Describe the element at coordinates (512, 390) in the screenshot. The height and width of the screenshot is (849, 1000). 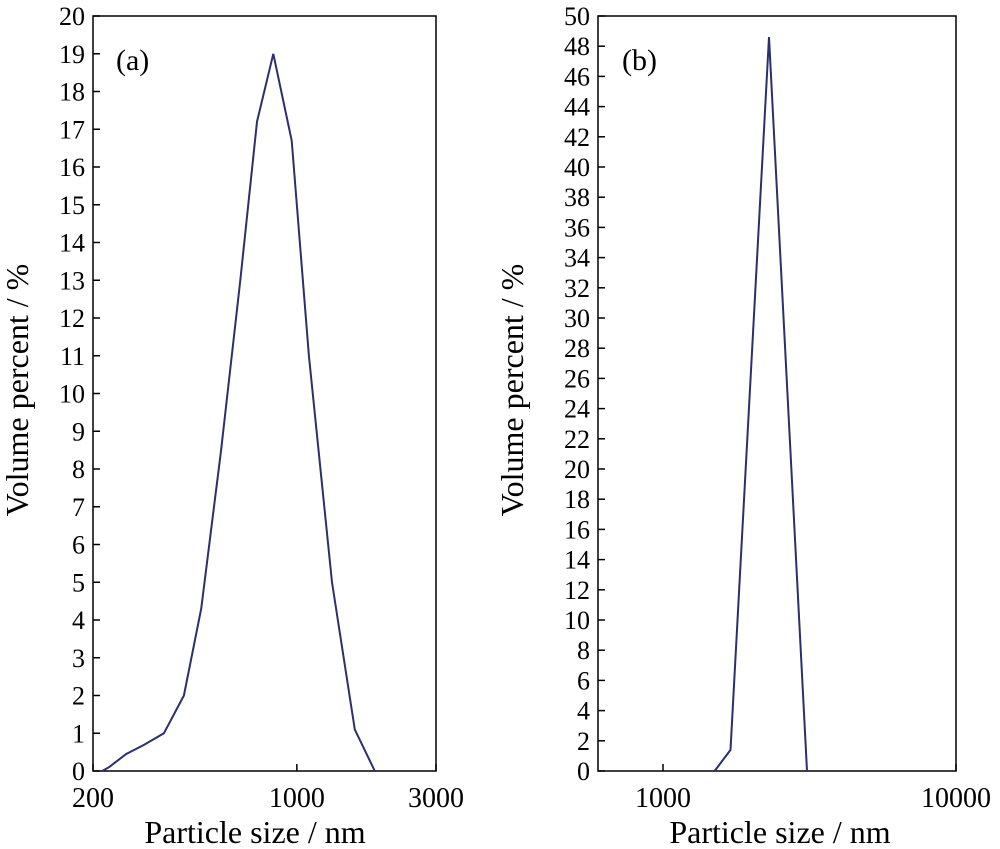
I see `y-axis-title-b: Volume percent / %` at that location.